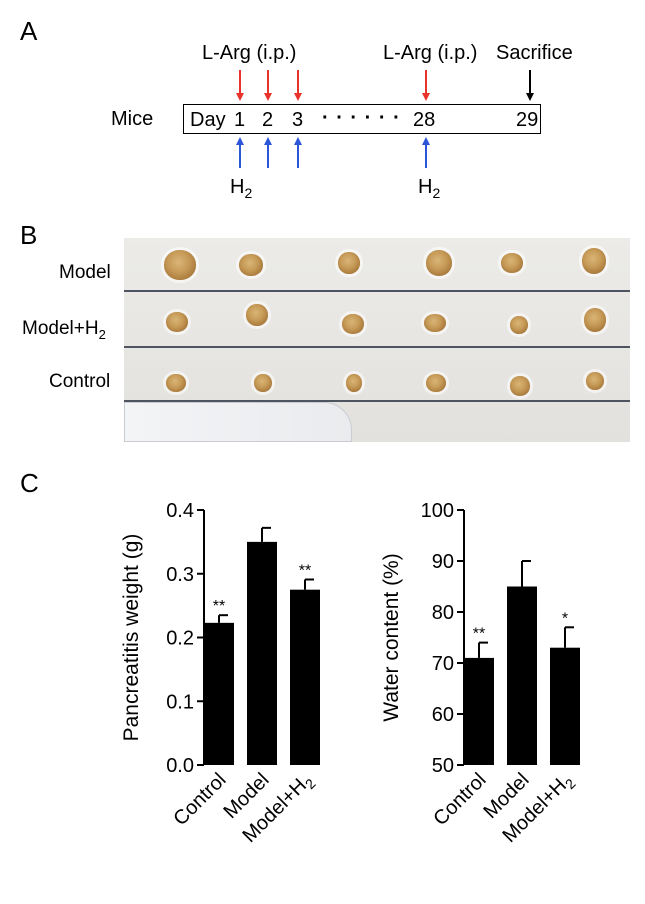 The image size is (645, 904). What do you see at coordinates (180, 575) in the screenshot?
I see `y-tick-label: 0.3` at bounding box center [180, 575].